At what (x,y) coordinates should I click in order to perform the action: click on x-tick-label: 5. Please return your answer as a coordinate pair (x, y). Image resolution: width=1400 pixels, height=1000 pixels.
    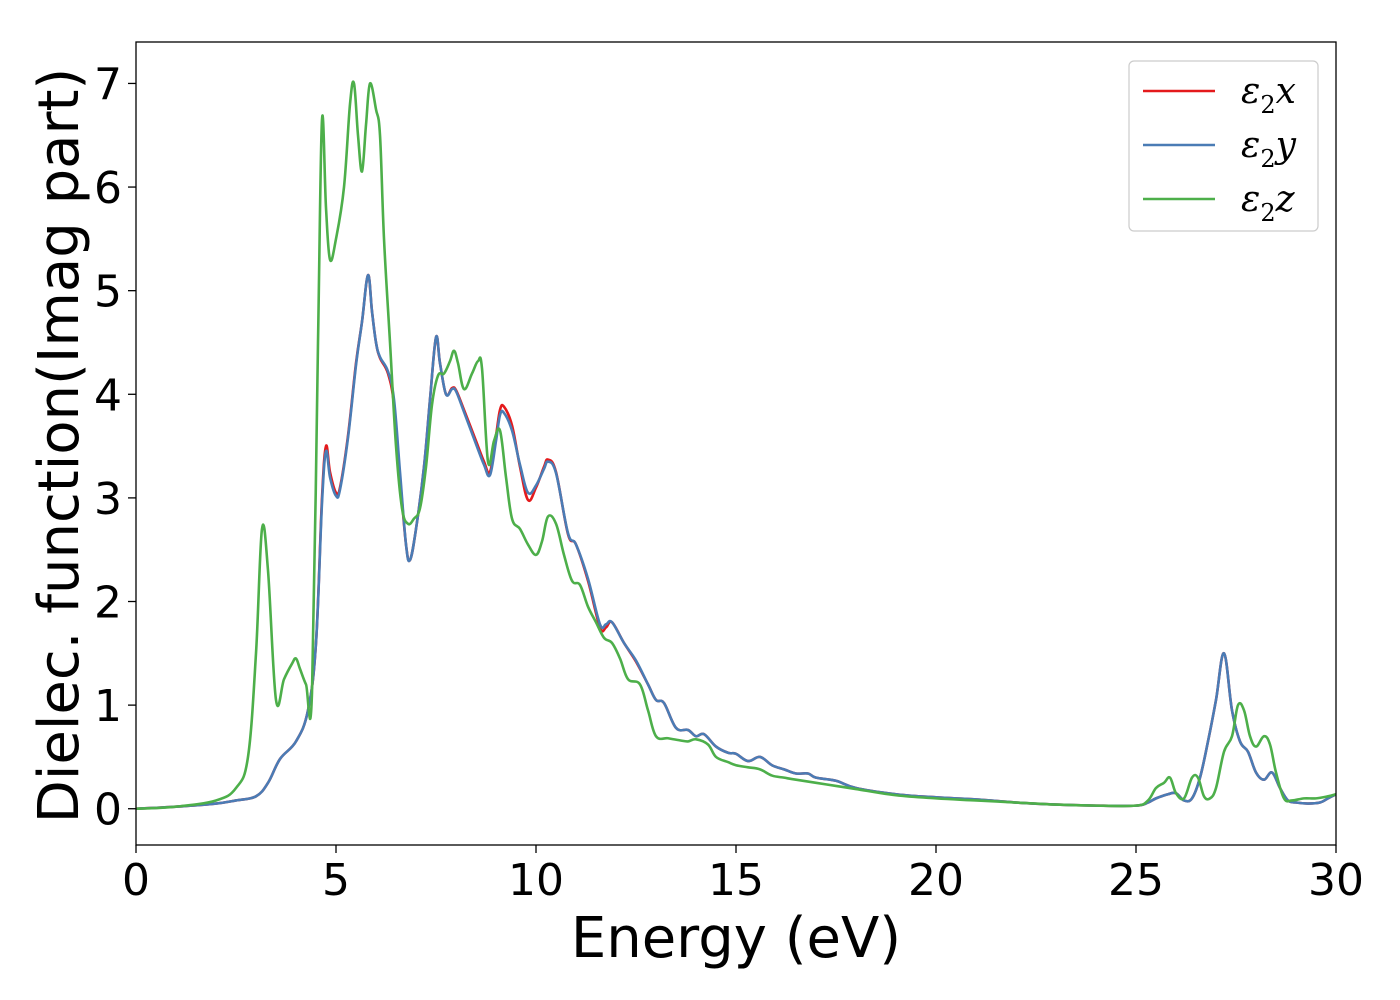
    Looking at the image, I should click on (336, 880).